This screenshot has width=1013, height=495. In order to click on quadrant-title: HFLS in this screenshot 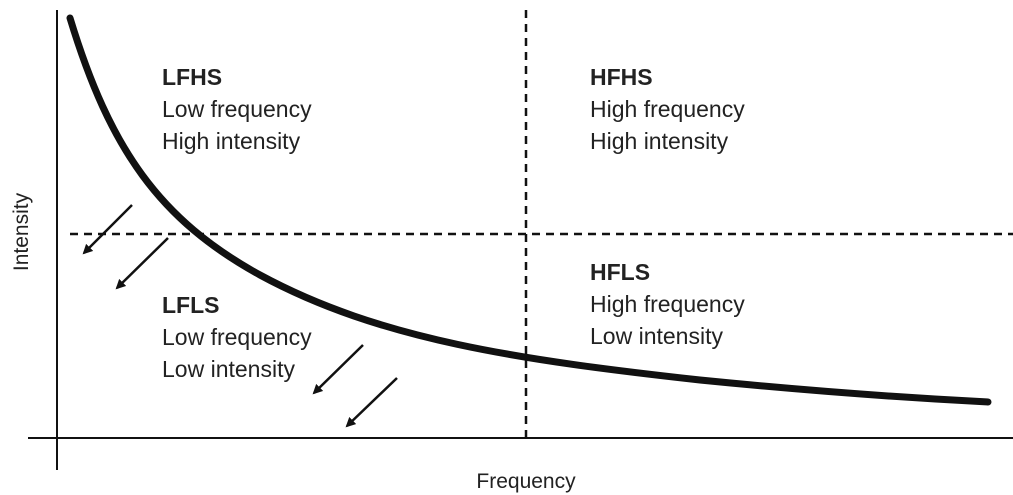, I will do `click(620, 272)`.